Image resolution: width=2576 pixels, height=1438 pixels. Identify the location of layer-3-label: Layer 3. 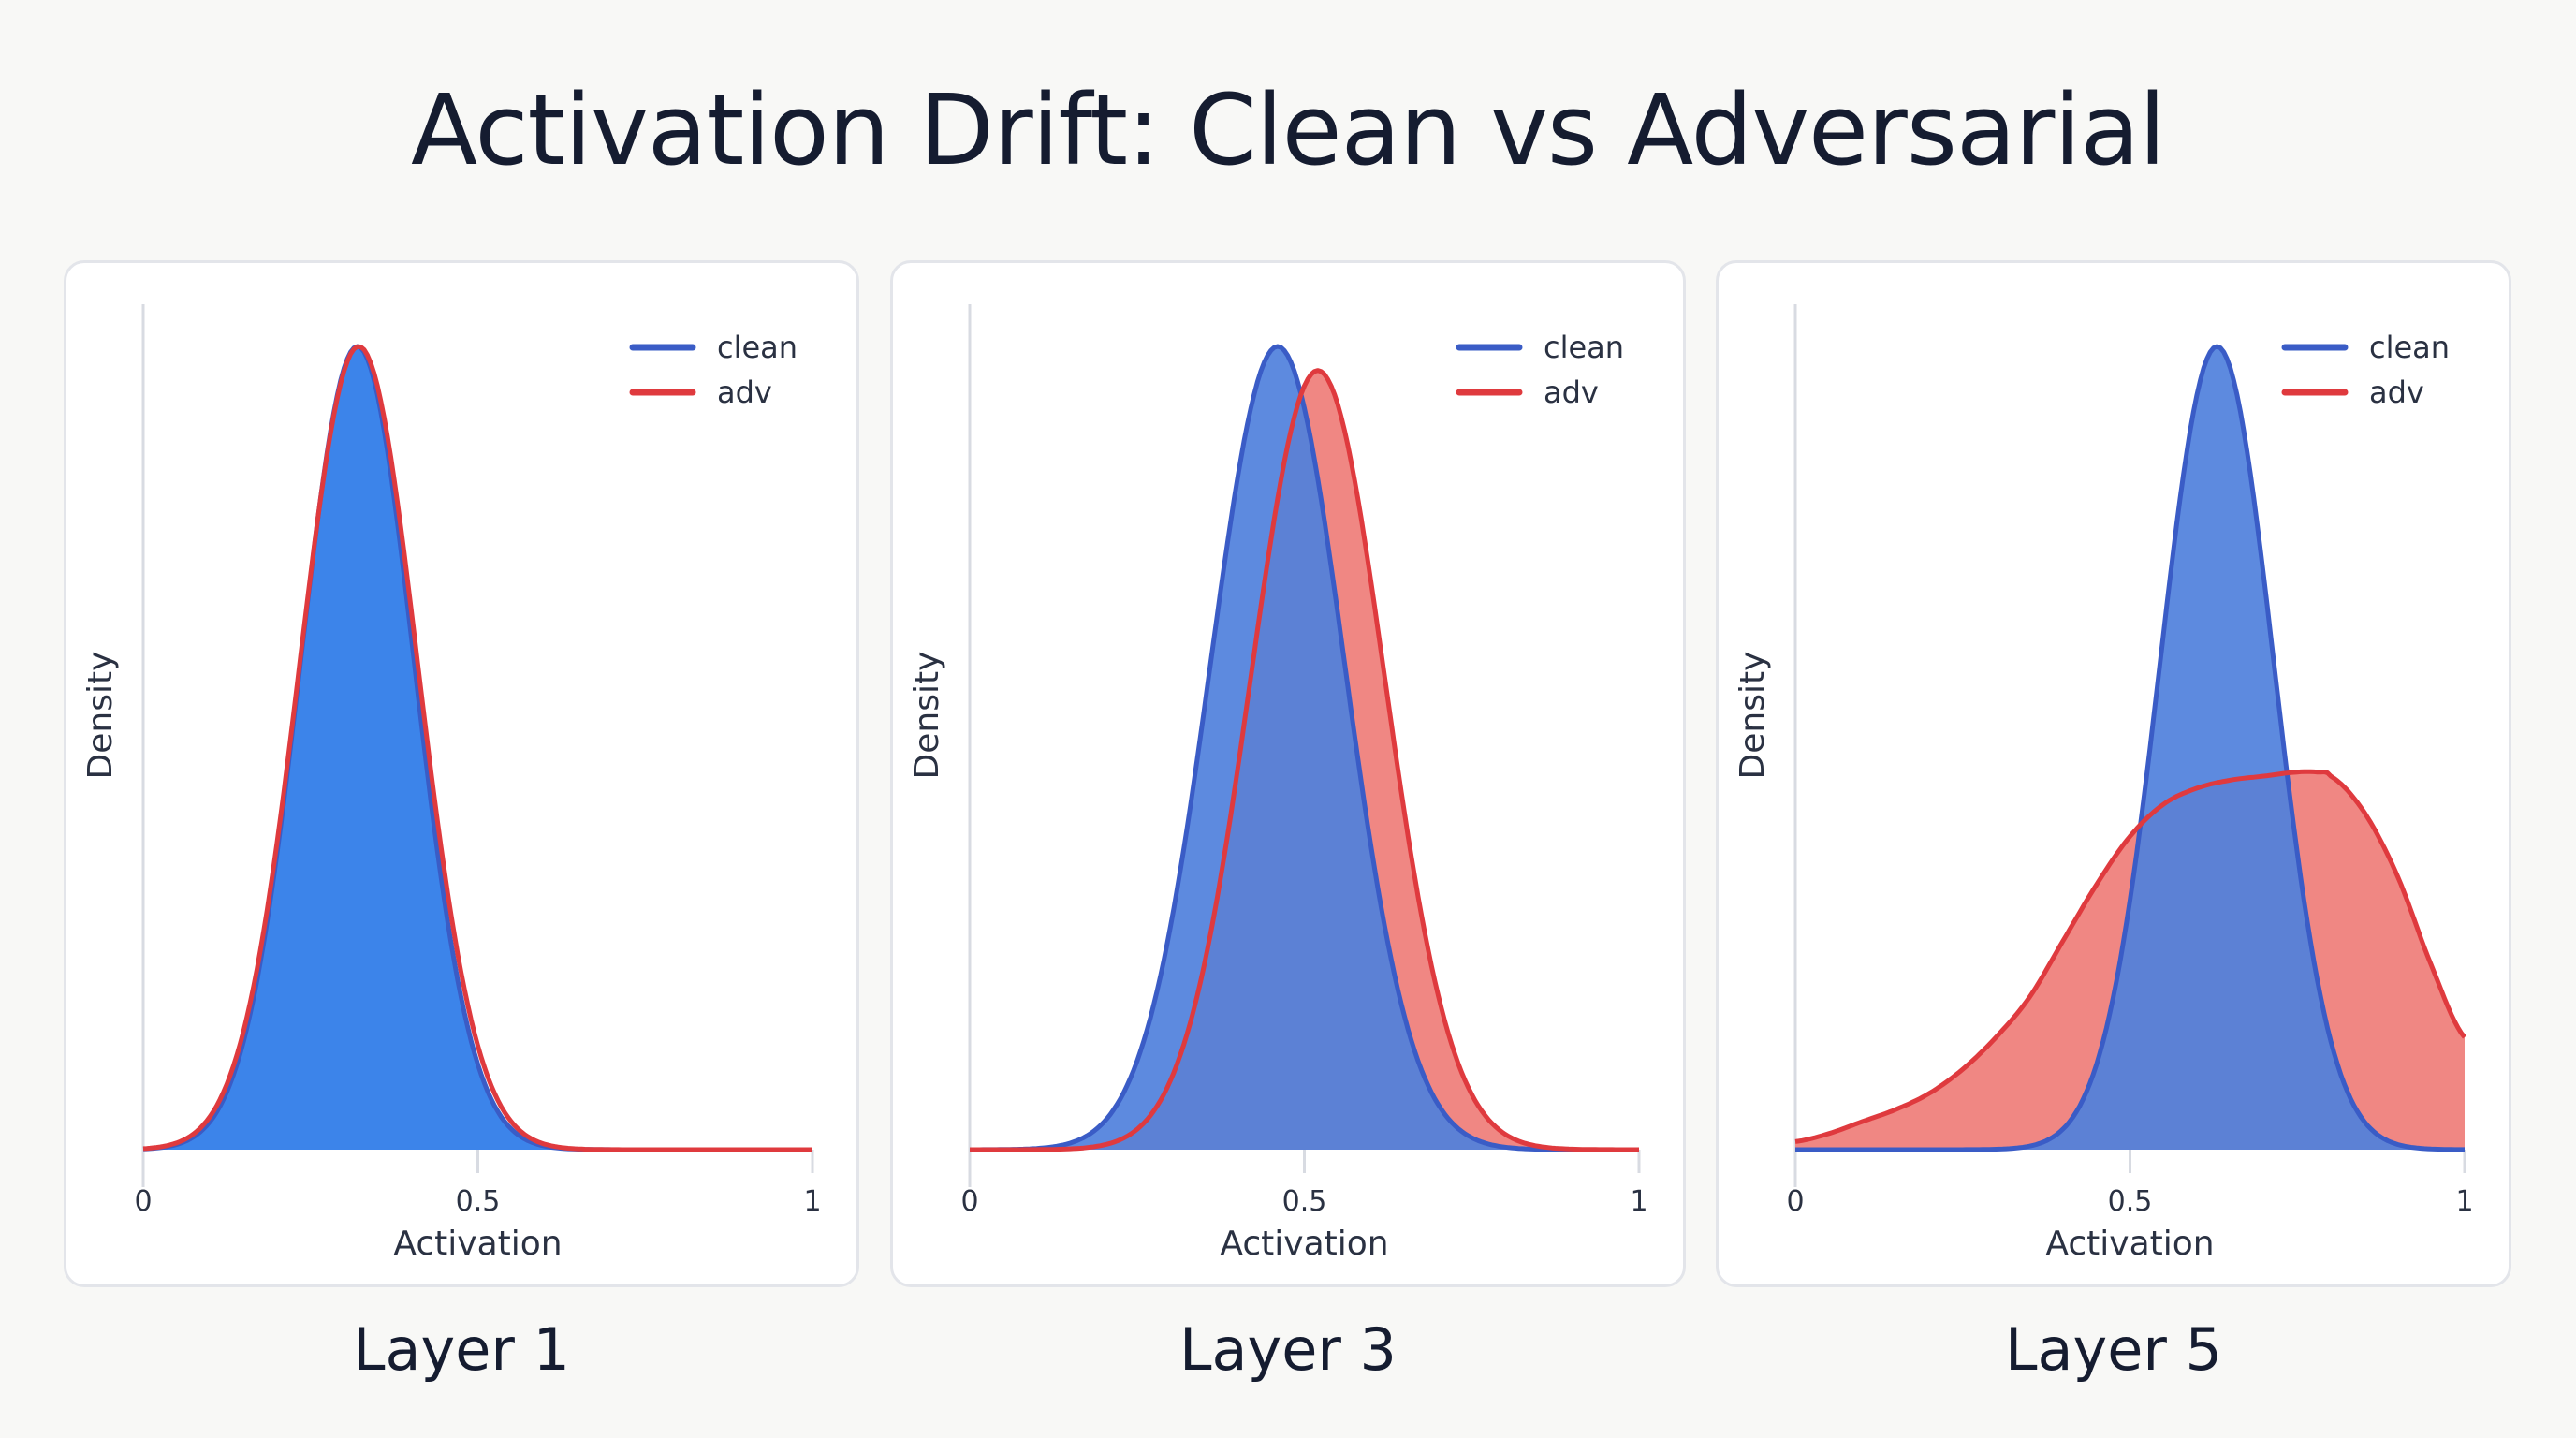
(1287, 1349).